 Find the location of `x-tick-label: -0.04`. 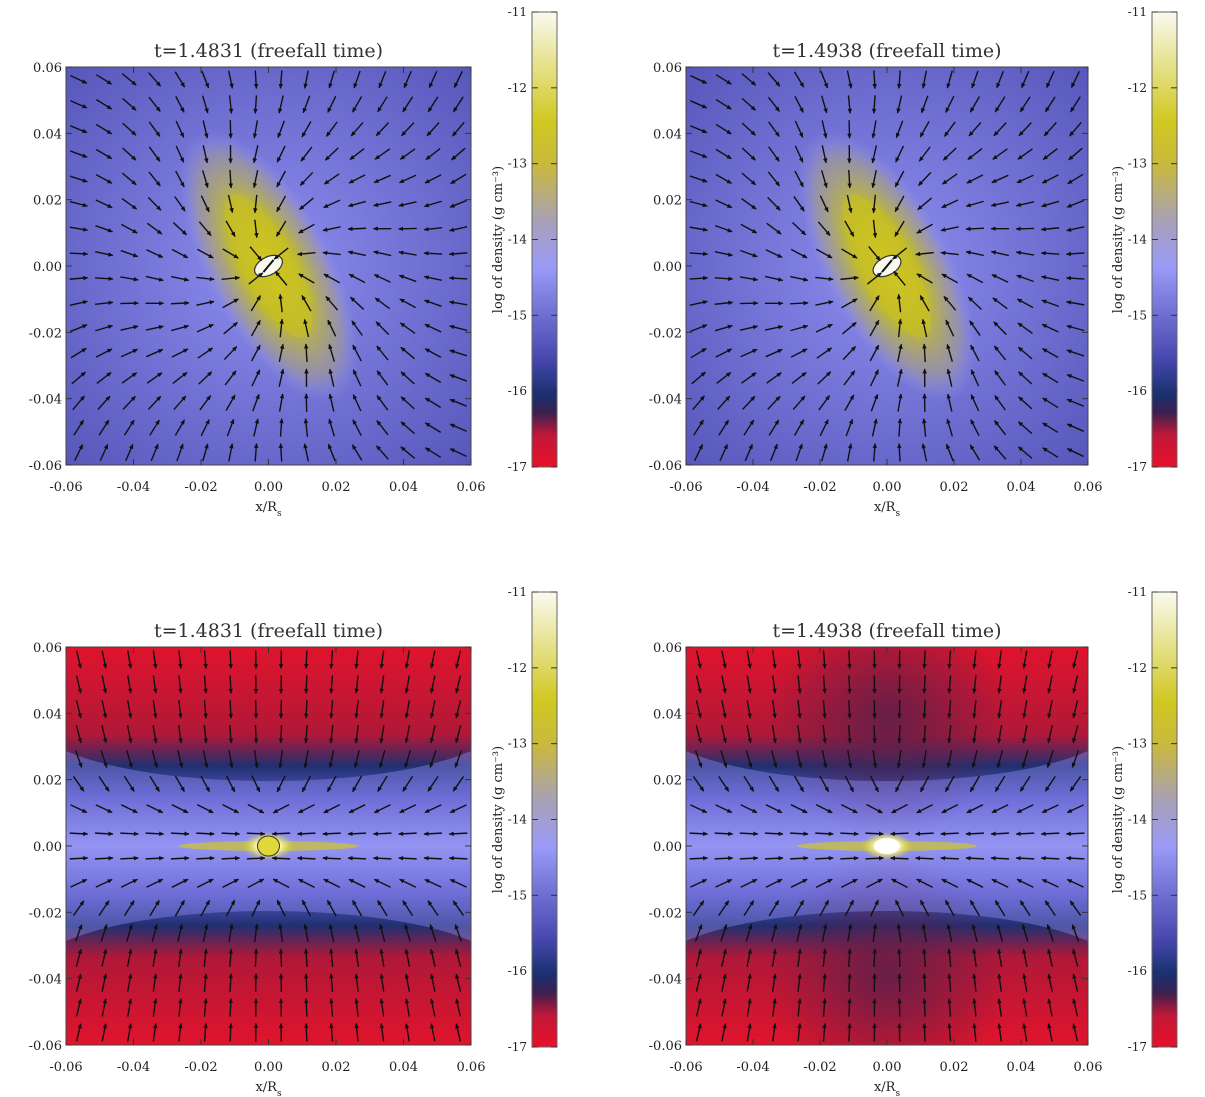

x-tick-label: -0.04 is located at coordinates (133, 1067).